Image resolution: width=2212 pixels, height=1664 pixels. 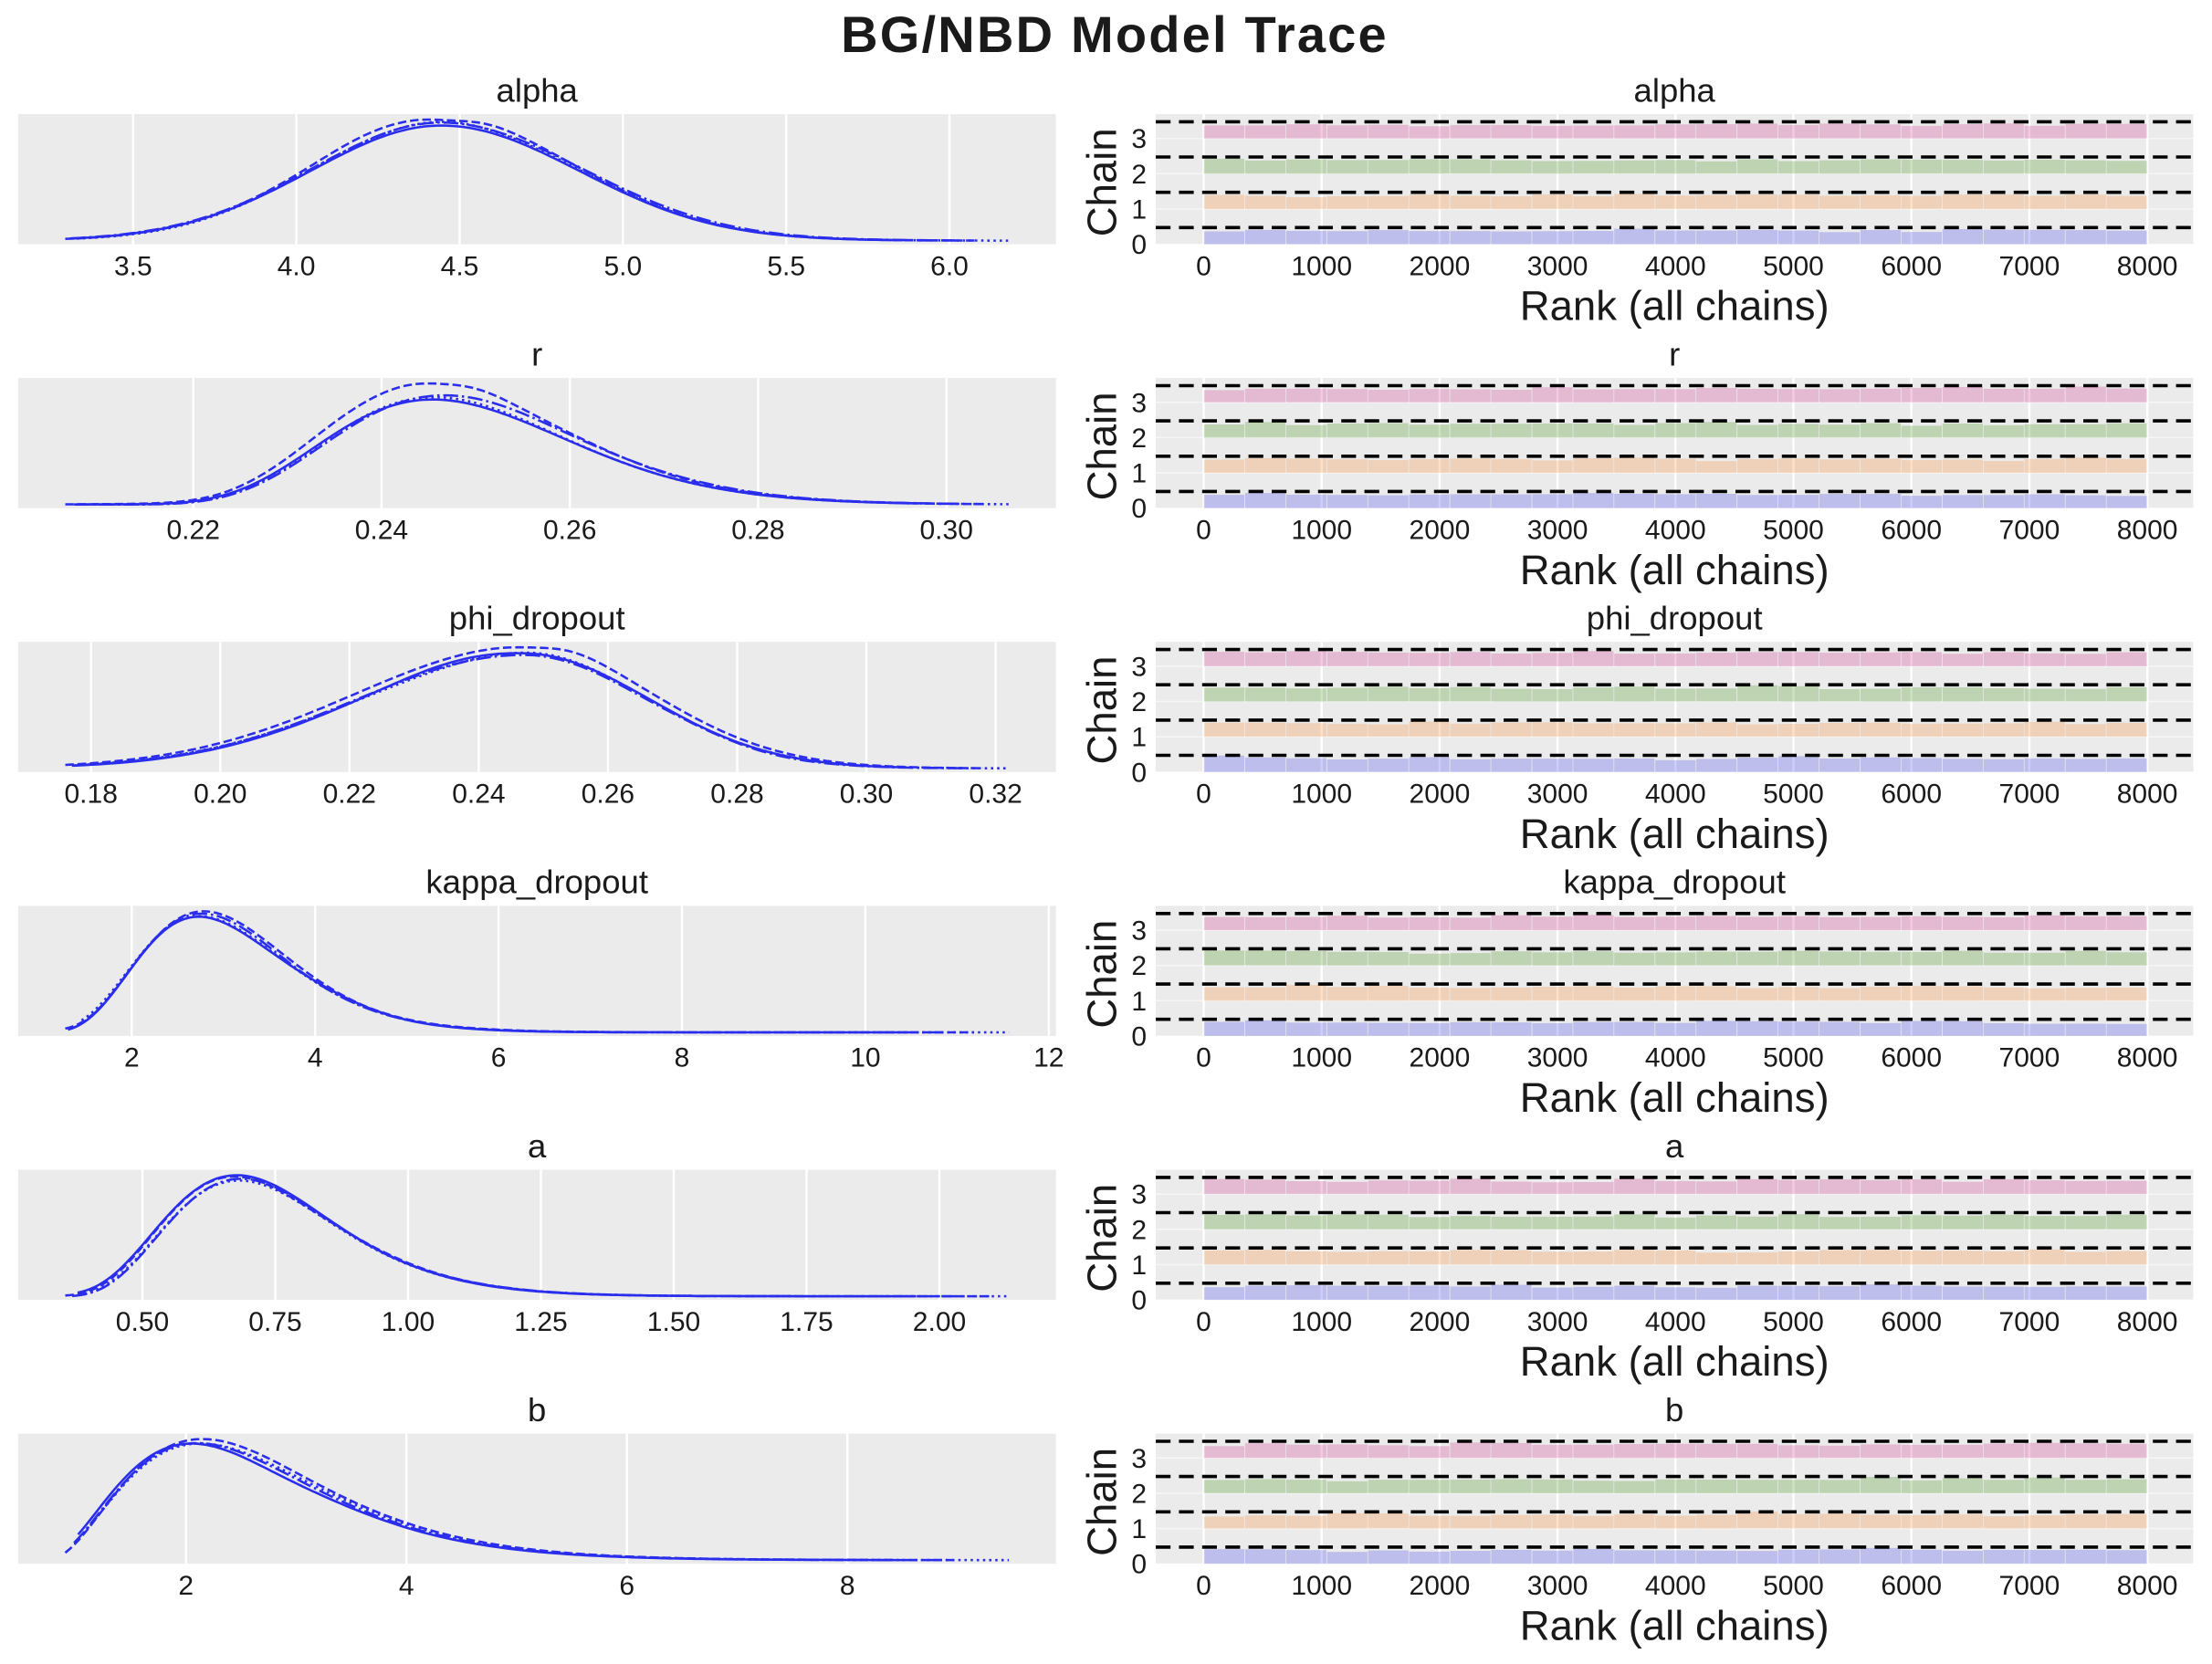 I want to click on svg-text: 5.5, so click(x=786, y=266).